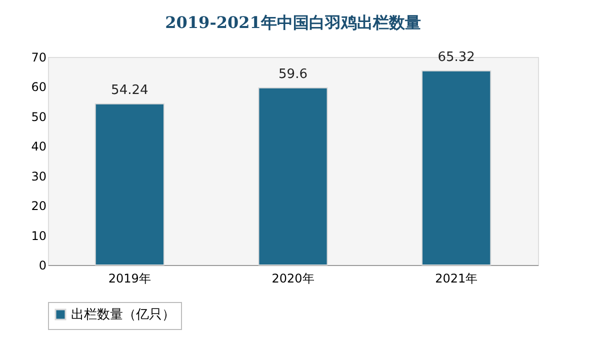 The height and width of the screenshot is (351, 589). Describe the element at coordinates (293, 74) in the screenshot. I see `data-label: 59.6` at that location.